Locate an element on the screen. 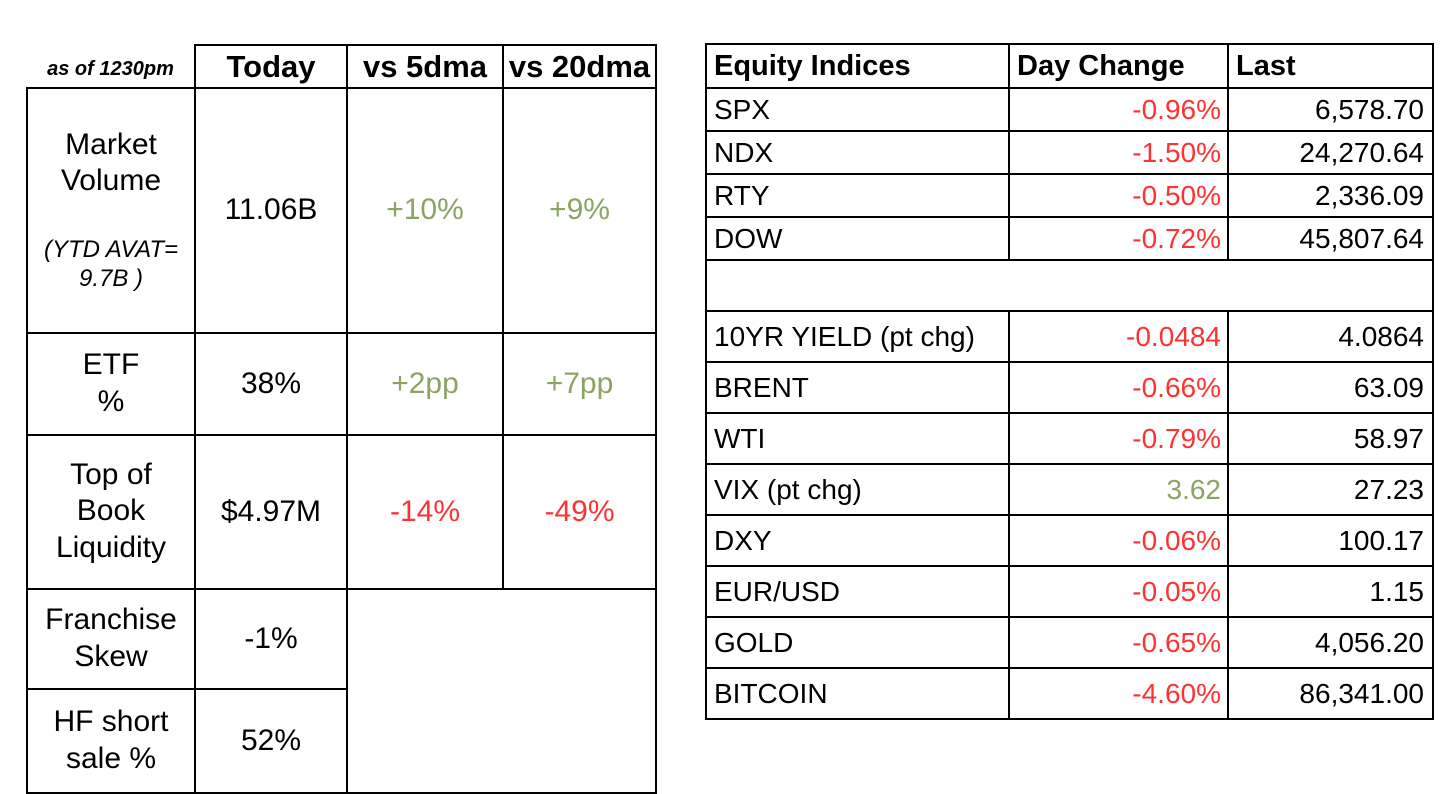 The width and height of the screenshot is (1456, 794). hf-short-sale-today-value: 52% is located at coordinates (271, 740).